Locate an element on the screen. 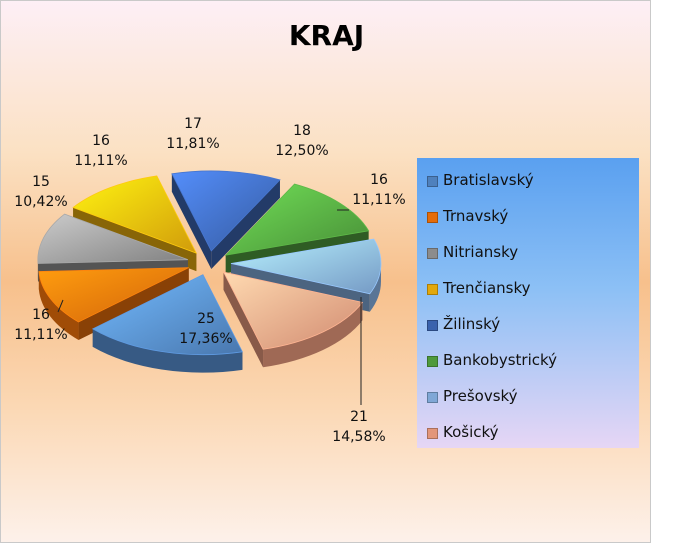 This screenshot has height=556, width=683. legend-label: Bratislavský is located at coordinates (488, 180).